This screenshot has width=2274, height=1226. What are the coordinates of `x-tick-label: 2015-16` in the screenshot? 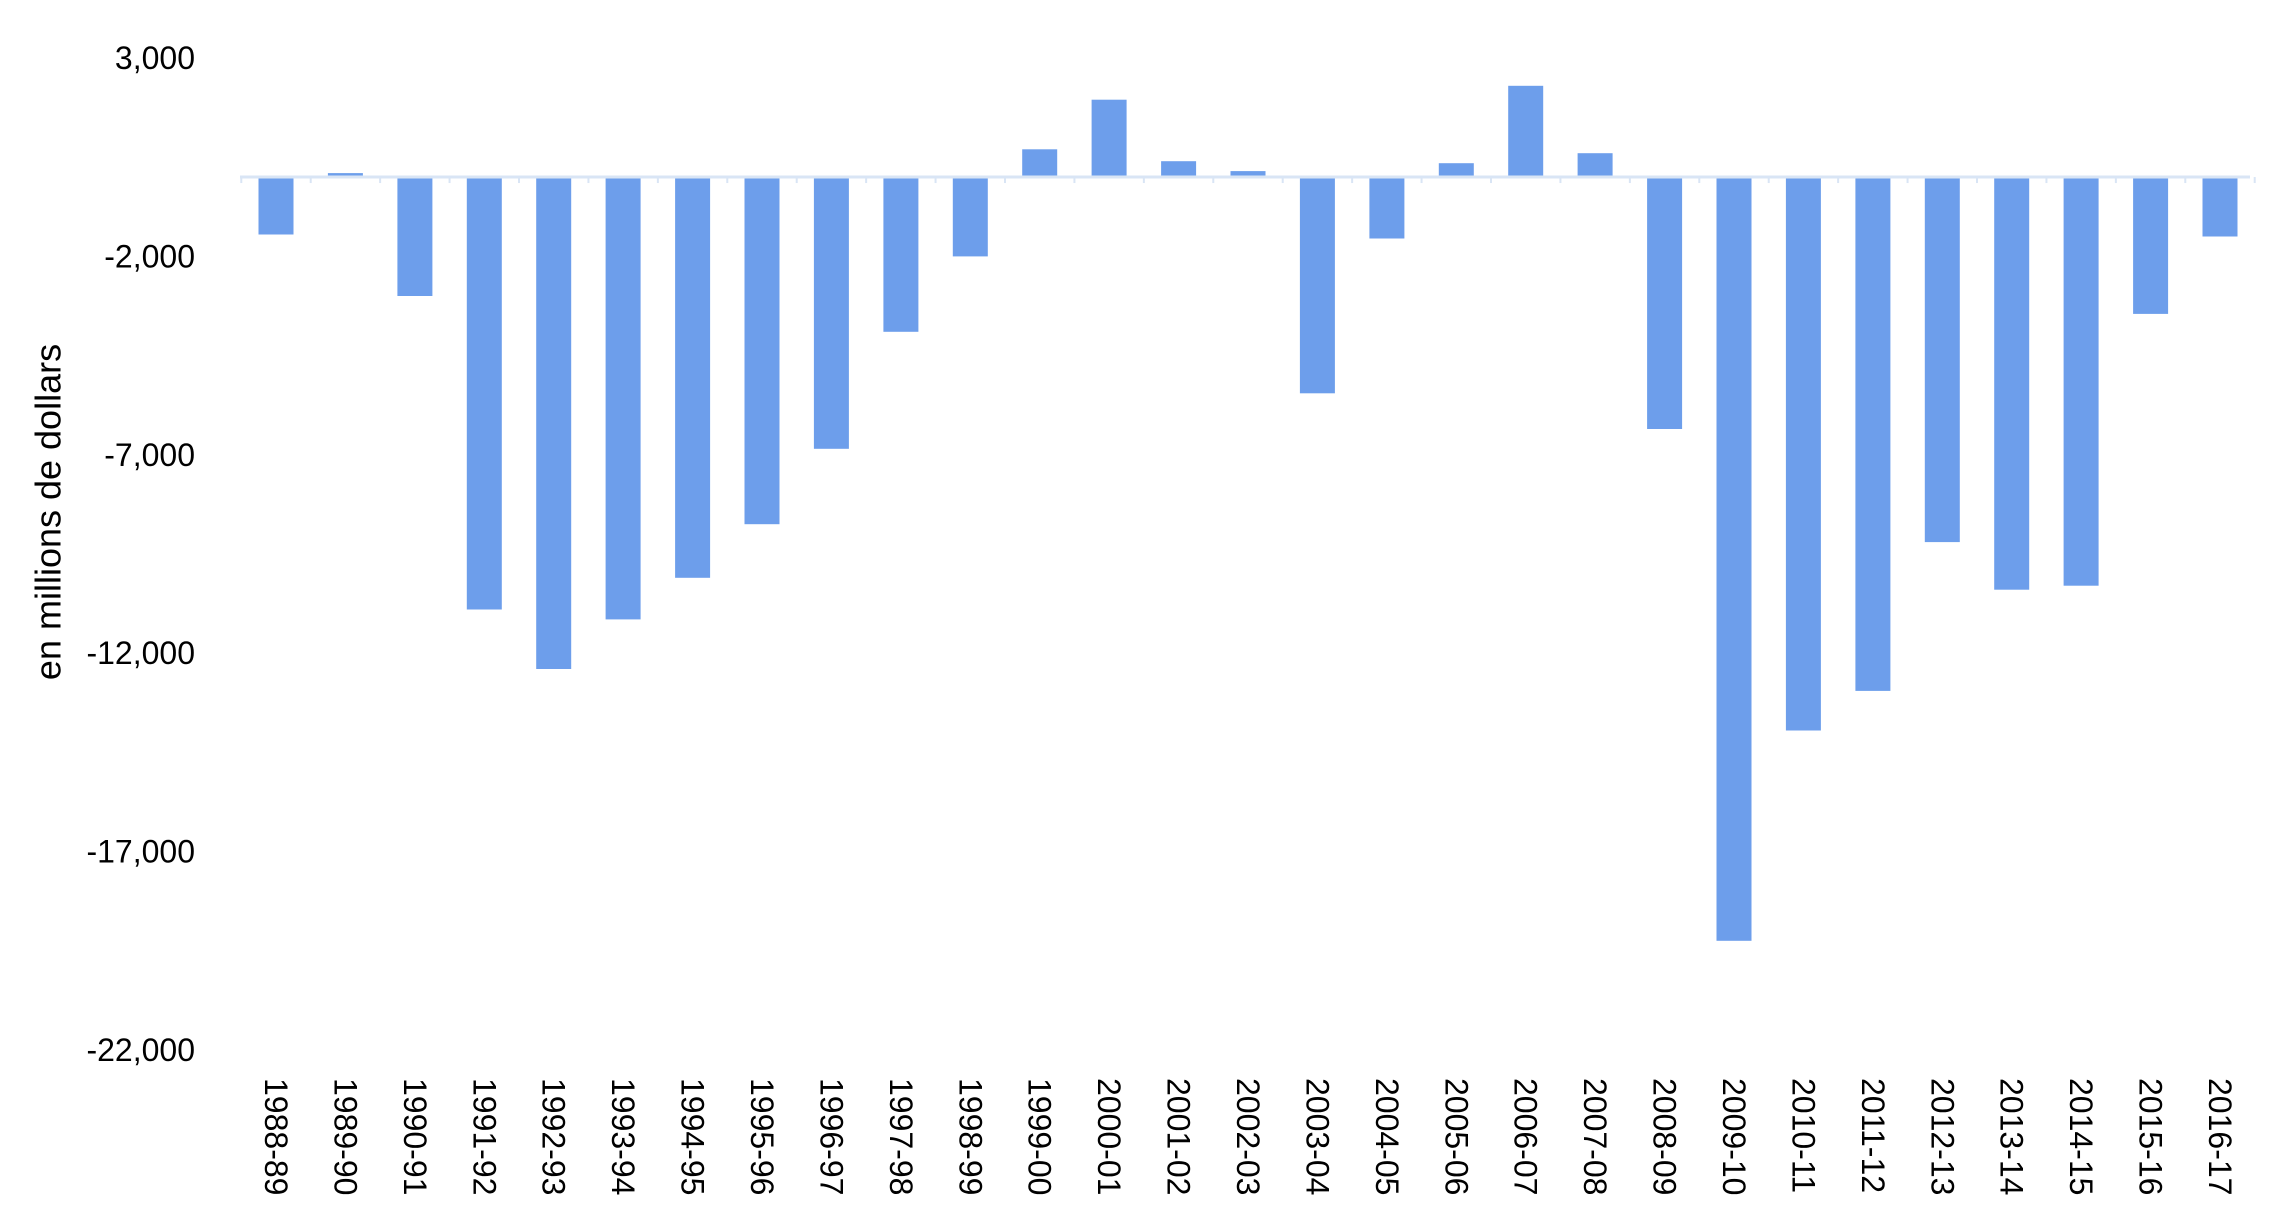 It's located at (2151, 1136).